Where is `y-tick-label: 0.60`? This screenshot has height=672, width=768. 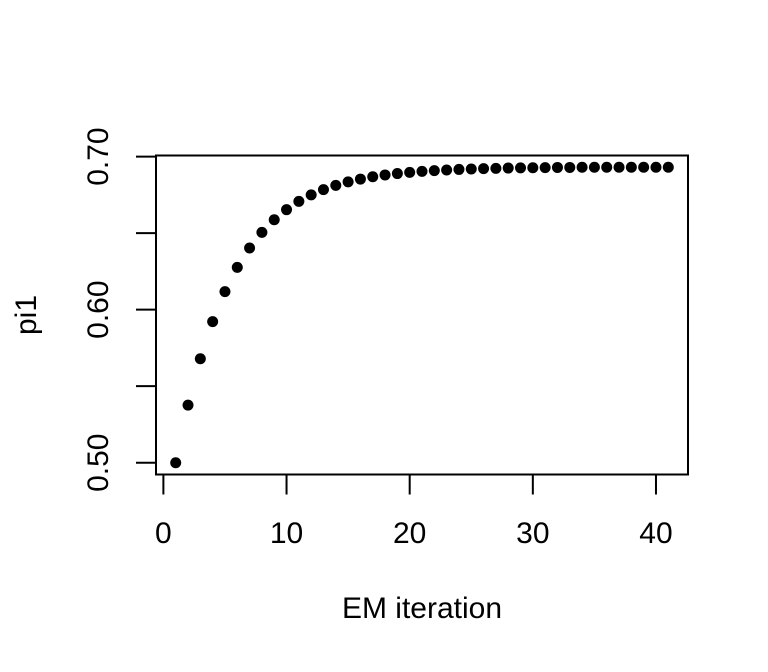
y-tick-label: 0.60 is located at coordinates (98, 309).